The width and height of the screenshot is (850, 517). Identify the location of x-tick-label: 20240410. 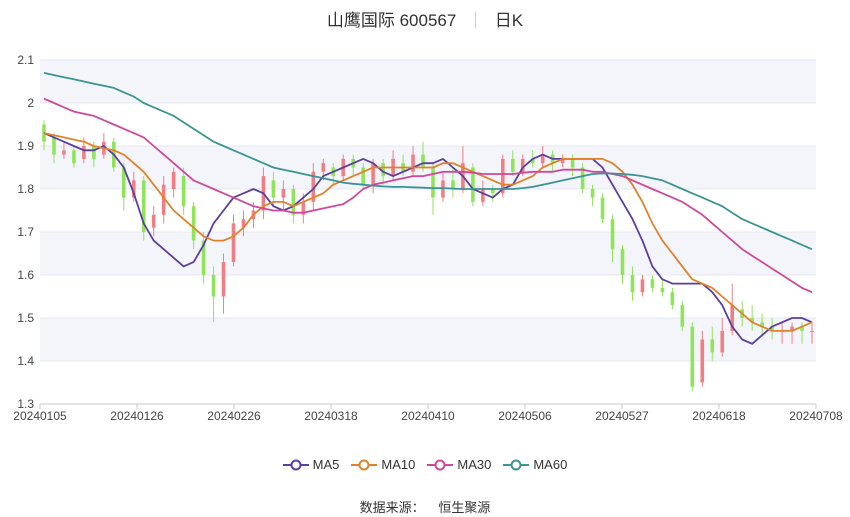
(428, 416).